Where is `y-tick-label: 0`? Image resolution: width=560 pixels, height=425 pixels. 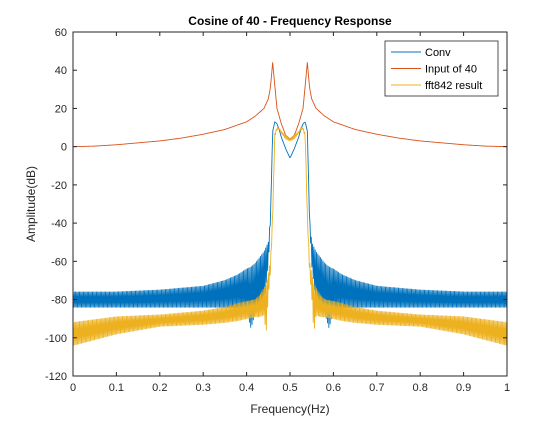
y-tick-label: 0 is located at coordinates (64, 148).